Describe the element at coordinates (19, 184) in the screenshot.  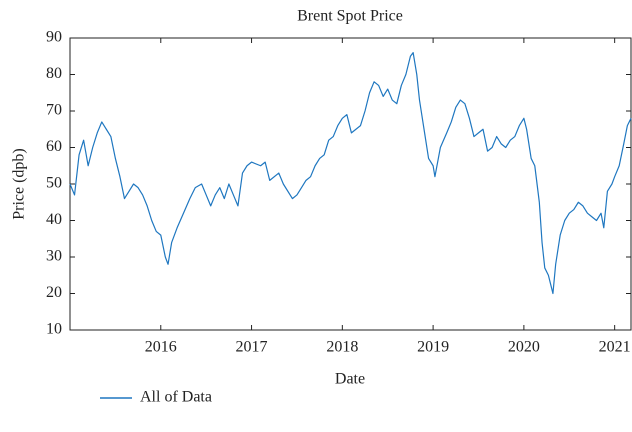
I see `y-axis-label: Price (dpb)` at that location.